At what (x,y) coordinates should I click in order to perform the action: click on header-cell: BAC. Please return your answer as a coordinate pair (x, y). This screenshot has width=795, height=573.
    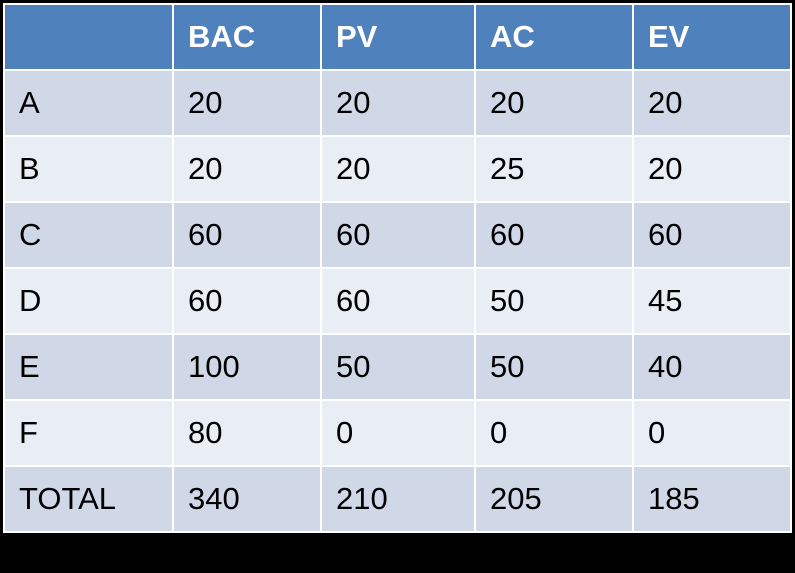
    Looking at the image, I should click on (247, 37).